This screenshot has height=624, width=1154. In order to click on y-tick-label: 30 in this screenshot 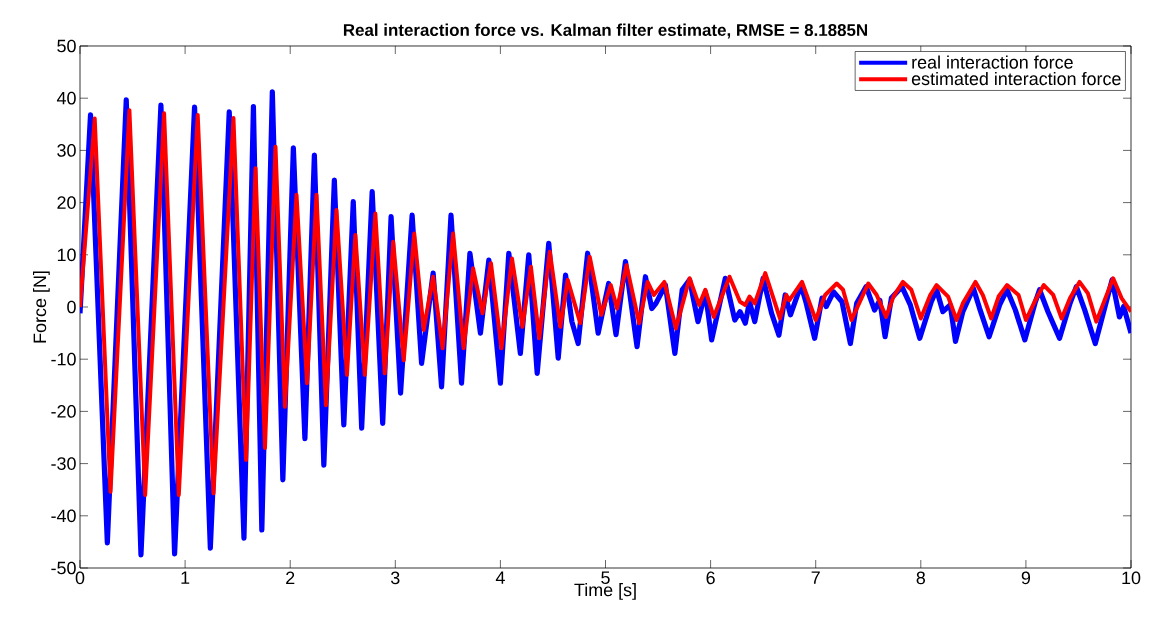, I will do `click(66, 150)`.